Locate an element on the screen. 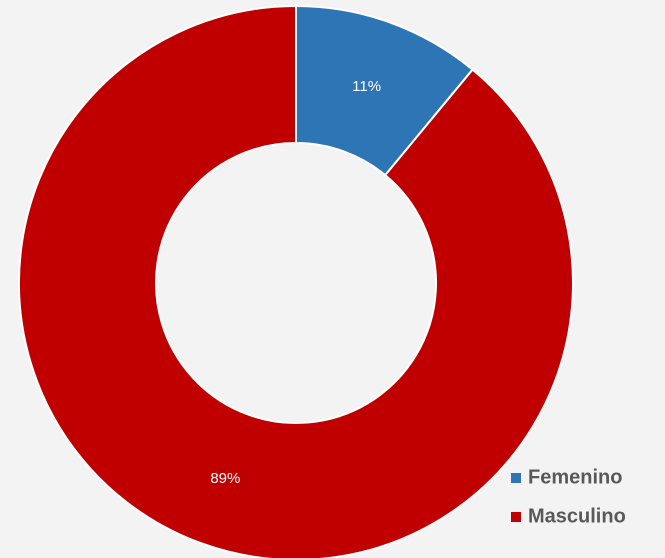  legend-label: Masculino is located at coordinates (577, 516).